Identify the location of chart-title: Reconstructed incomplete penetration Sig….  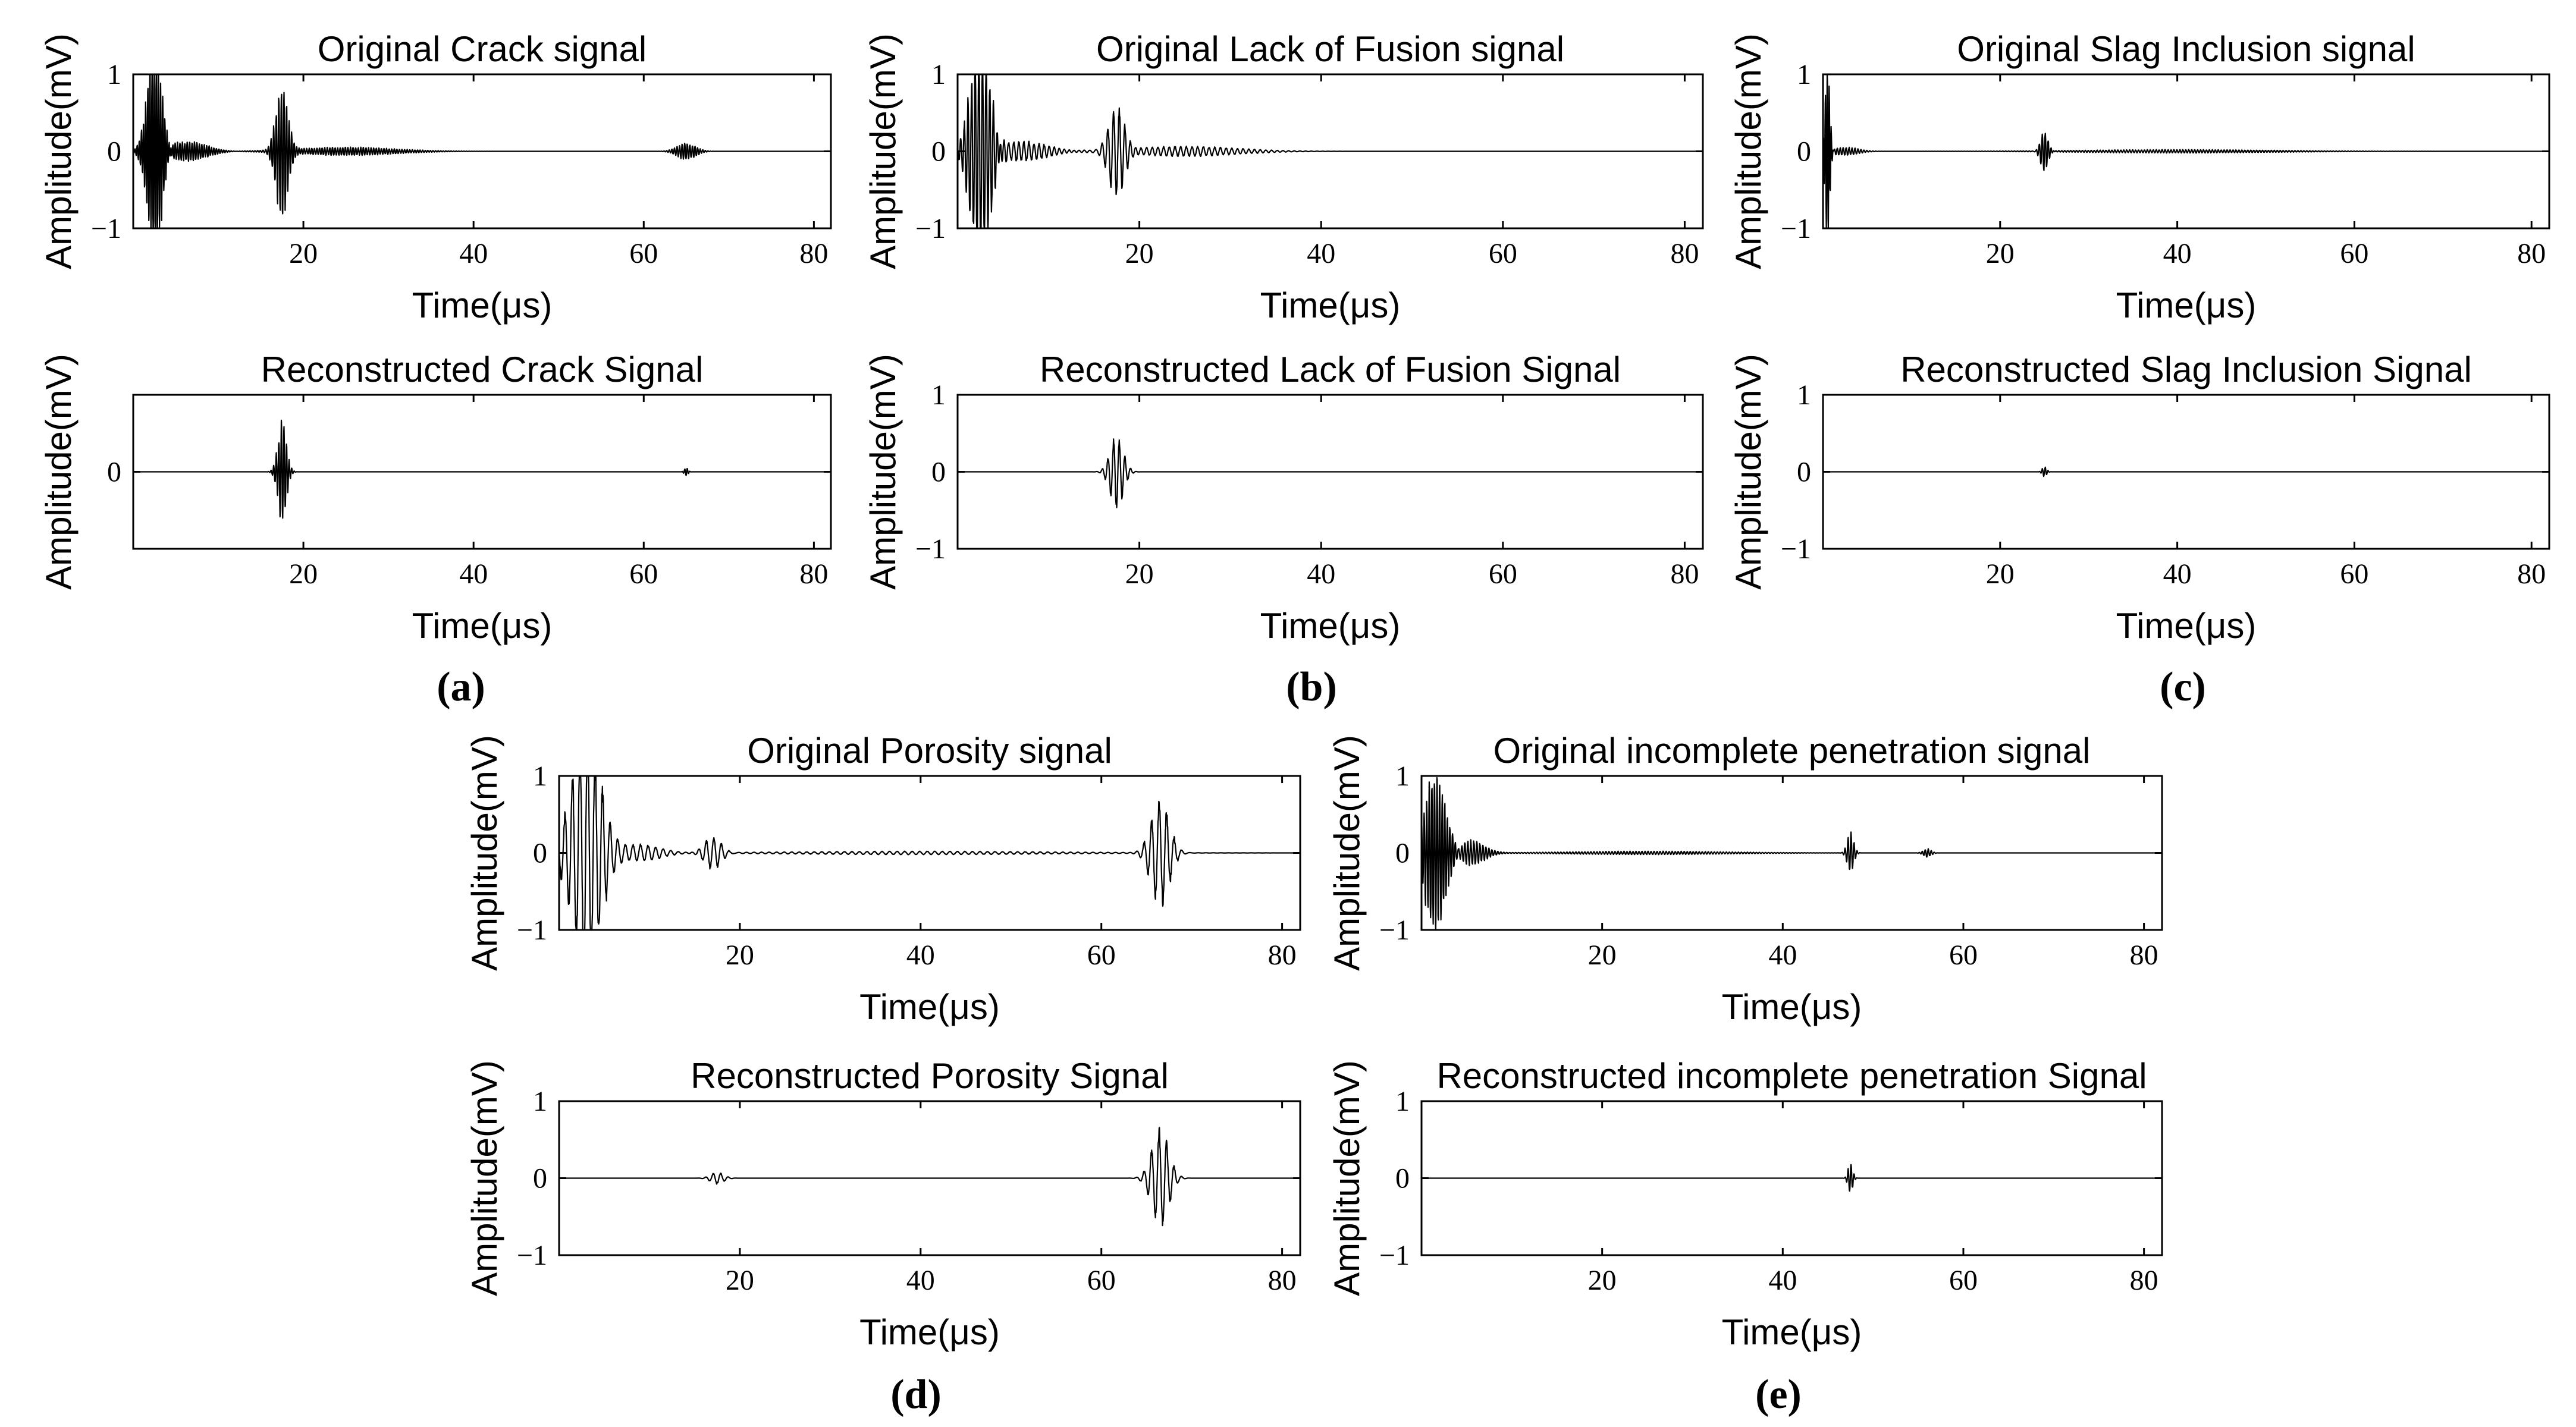
(1791, 1076).